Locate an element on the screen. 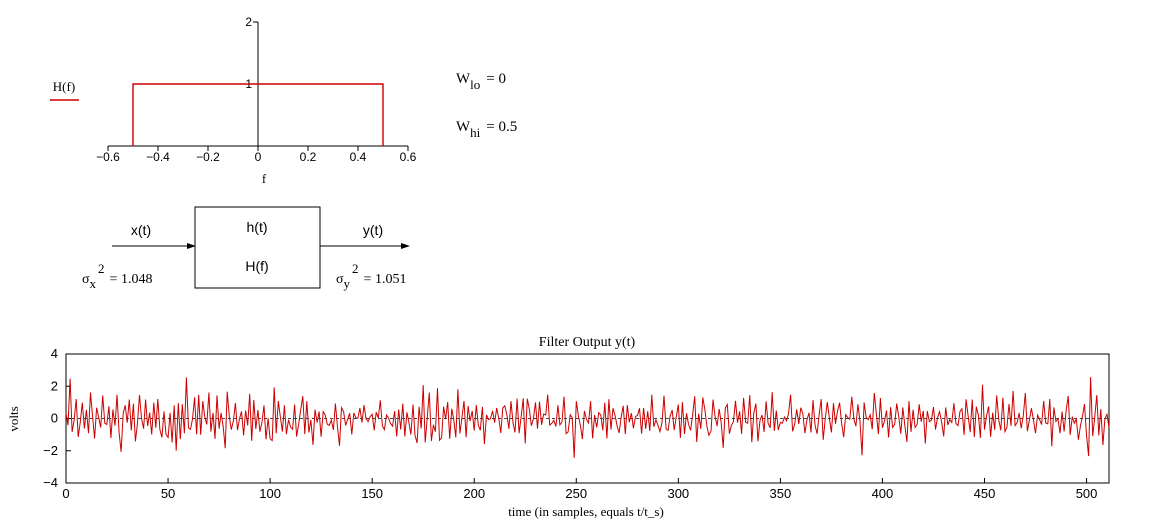 The width and height of the screenshot is (1161, 532). output-x-tick-label: 300 is located at coordinates (678, 493).